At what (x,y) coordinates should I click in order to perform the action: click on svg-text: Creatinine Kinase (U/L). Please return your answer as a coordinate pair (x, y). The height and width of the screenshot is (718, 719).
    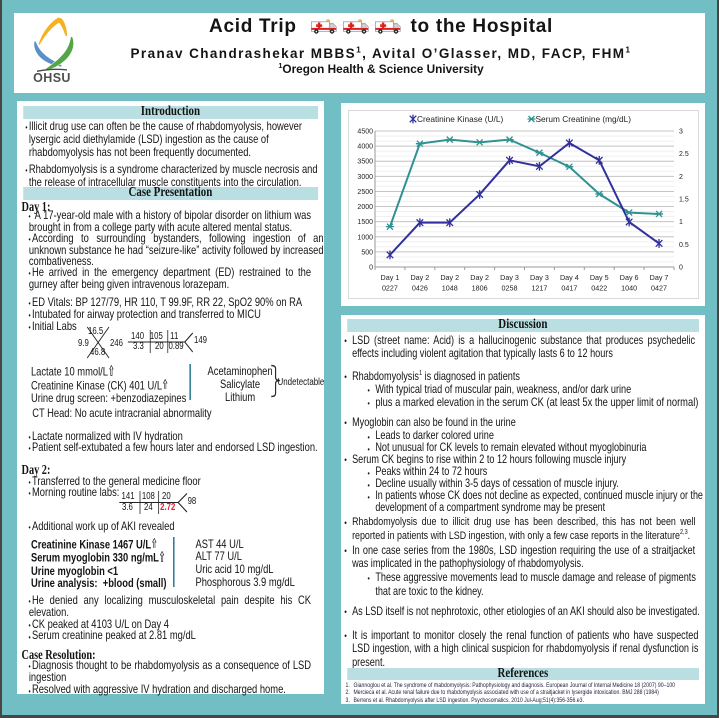
    Looking at the image, I should click on (460, 119).